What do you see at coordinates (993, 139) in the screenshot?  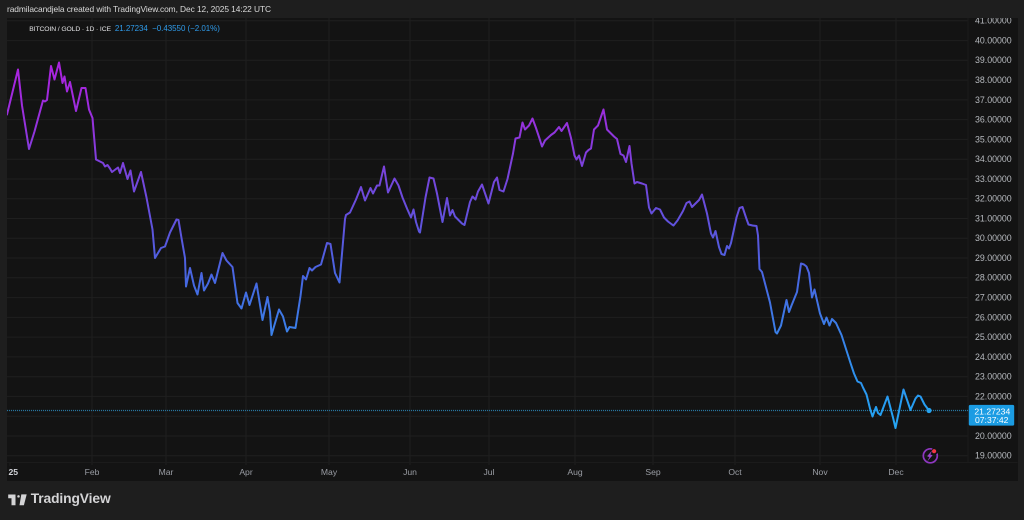 I see `svg-text: 35.00000` at bounding box center [993, 139].